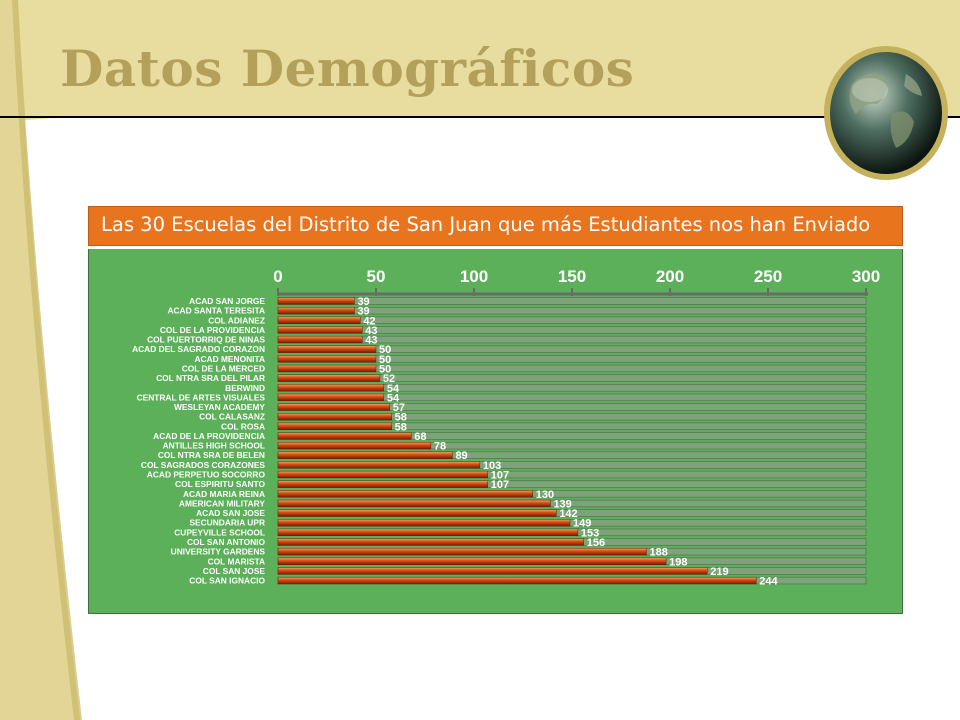 Image resolution: width=960 pixels, height=720 pixels. Describe the element at coordinates (206, 340) in the screenshot. I see `category-label: COL PUERTORRIQ DE NINAS` at that location.